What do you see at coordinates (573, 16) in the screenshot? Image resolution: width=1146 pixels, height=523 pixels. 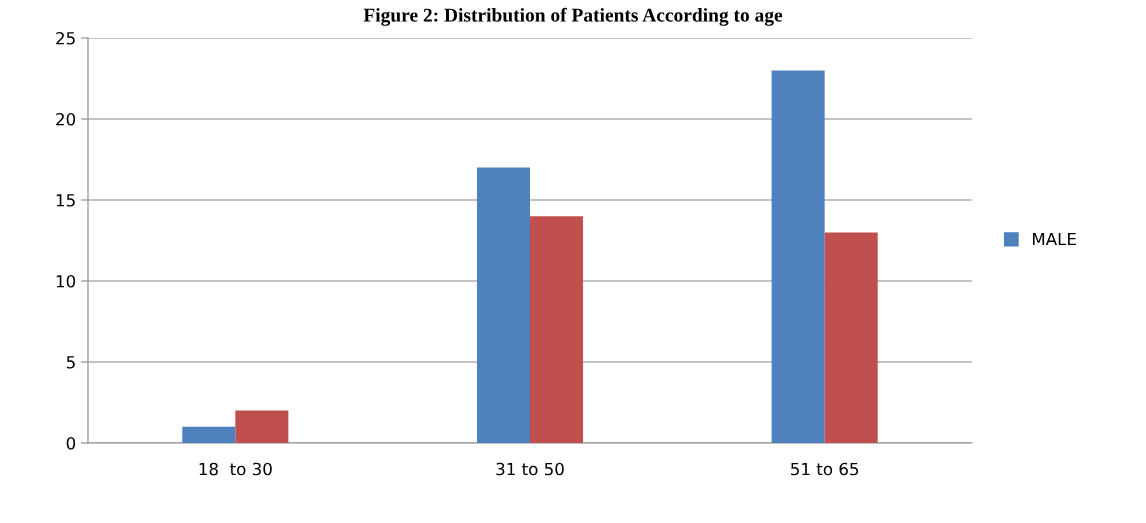 I see `chart-title: Figure 2: Distribution of Patients According to age` at bounding box center [573, 16].